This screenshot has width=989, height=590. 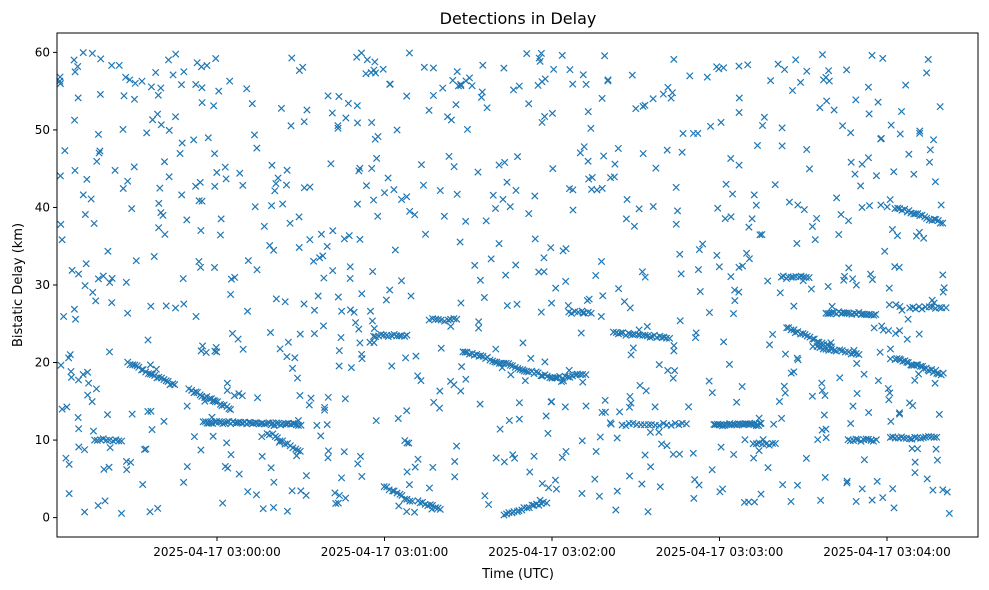 What do you see at coordinates (216, 552) in the screenshot?
I see `x-tick-label: 2025-04-17 03:00:00` at bounding box center [216, 552].